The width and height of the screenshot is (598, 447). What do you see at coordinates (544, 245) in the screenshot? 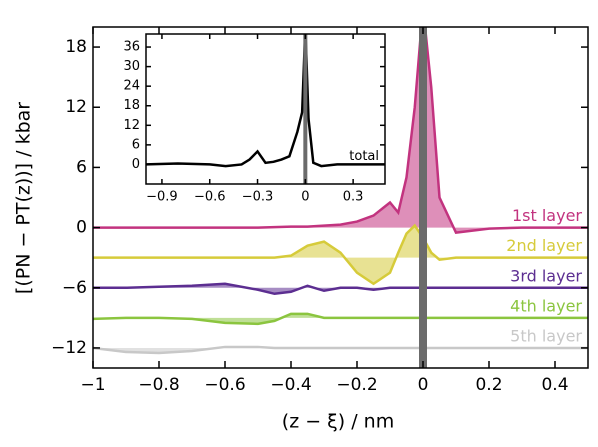
I see `series-label: 2nd layer` at bounding box center [544, 245].